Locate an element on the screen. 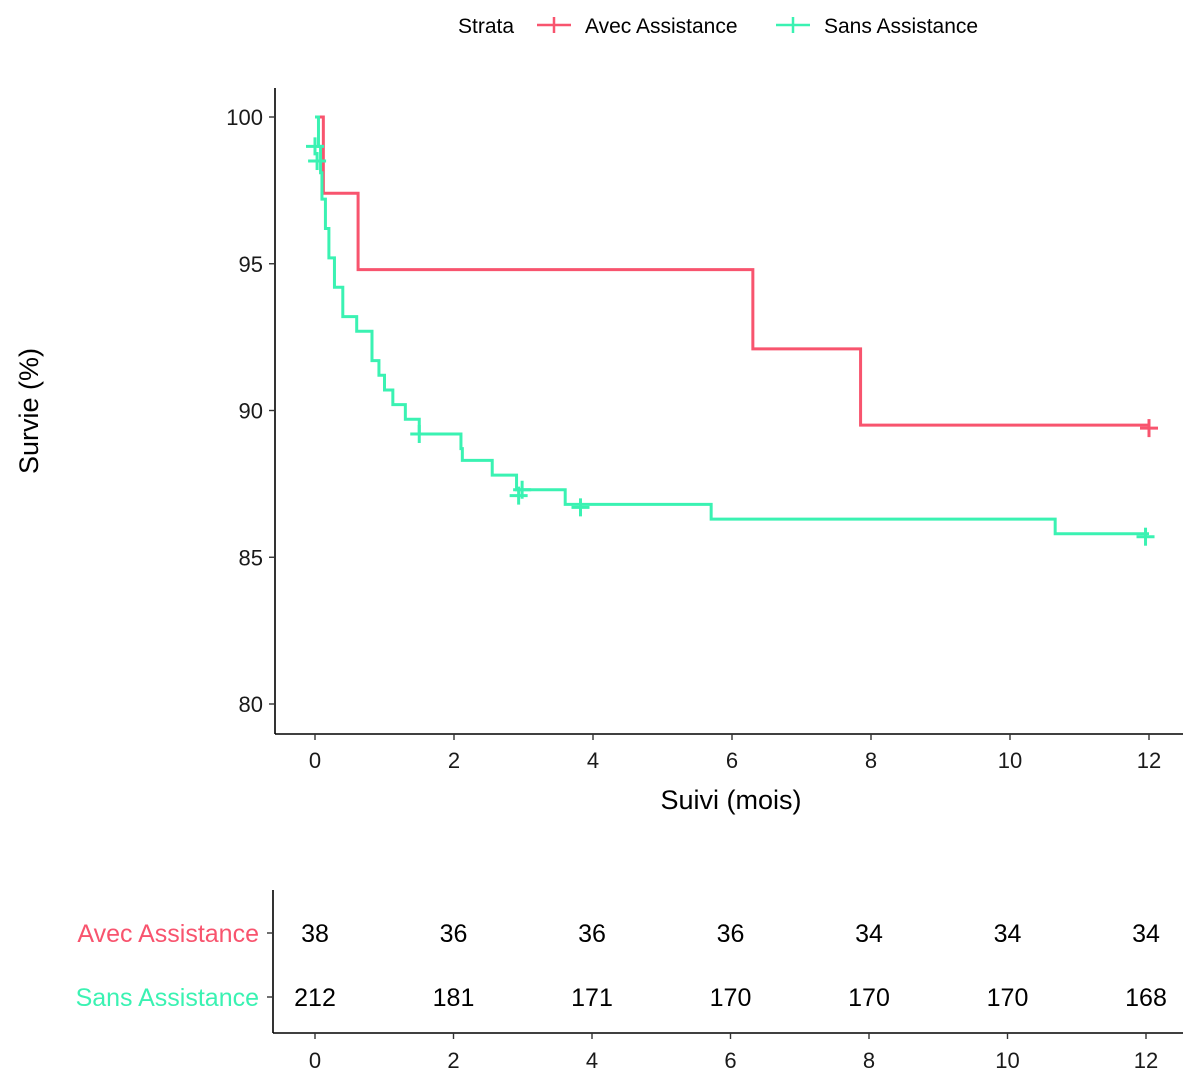 Image resolution: width=1183 pixels, height=1081 pixels. y-tick-label-90: 90 is located at coordinates (251, 411).